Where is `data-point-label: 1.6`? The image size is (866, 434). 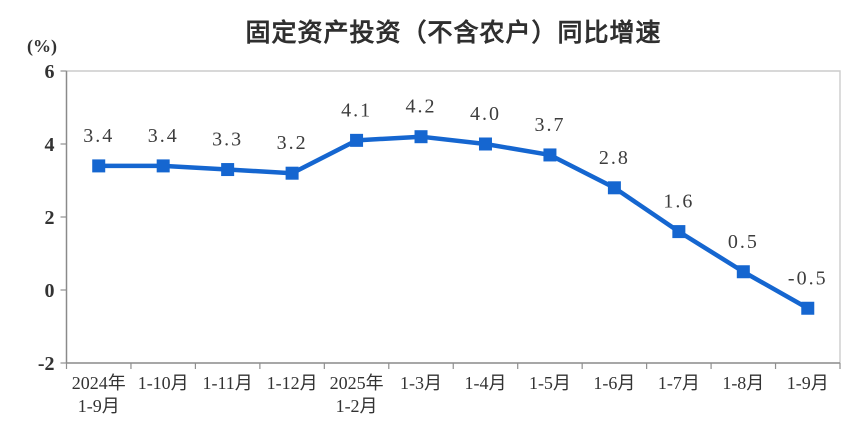 data-point-label: 1.6 is located at coordinates (678, 202).